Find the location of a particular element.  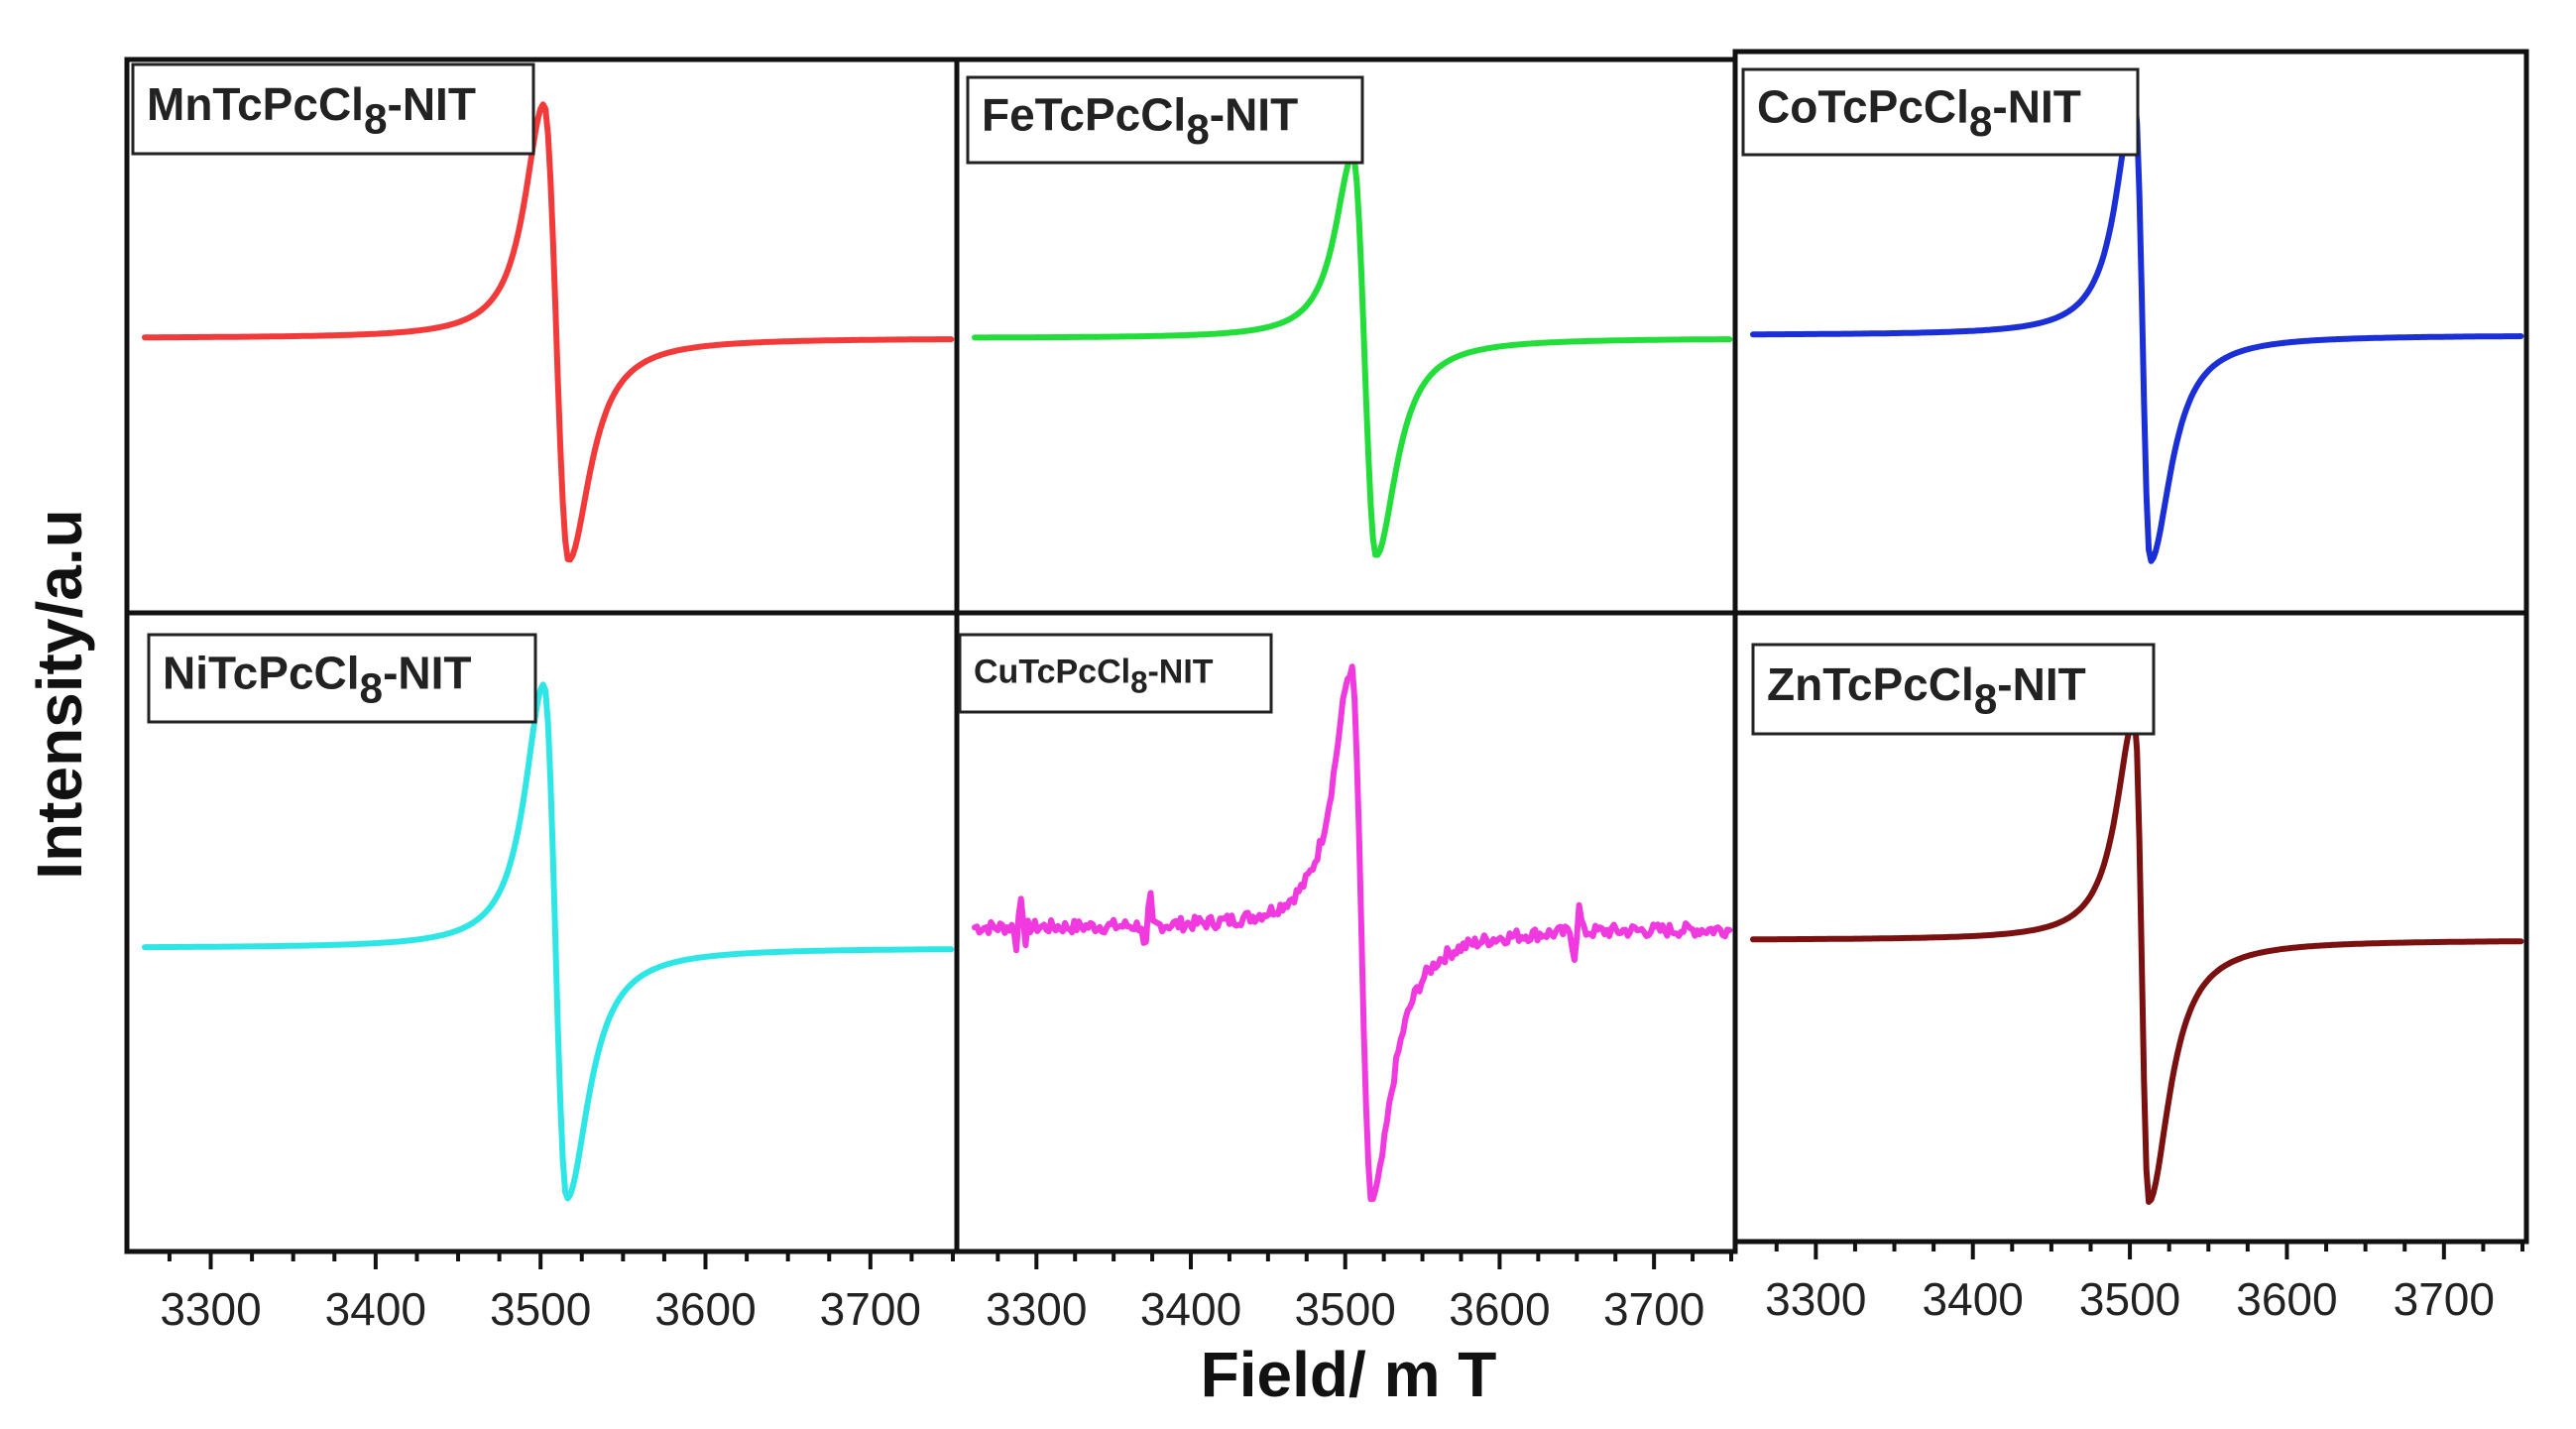

legend-text: NiTcPcCl8-NIT is located at coordinates (318, 680).